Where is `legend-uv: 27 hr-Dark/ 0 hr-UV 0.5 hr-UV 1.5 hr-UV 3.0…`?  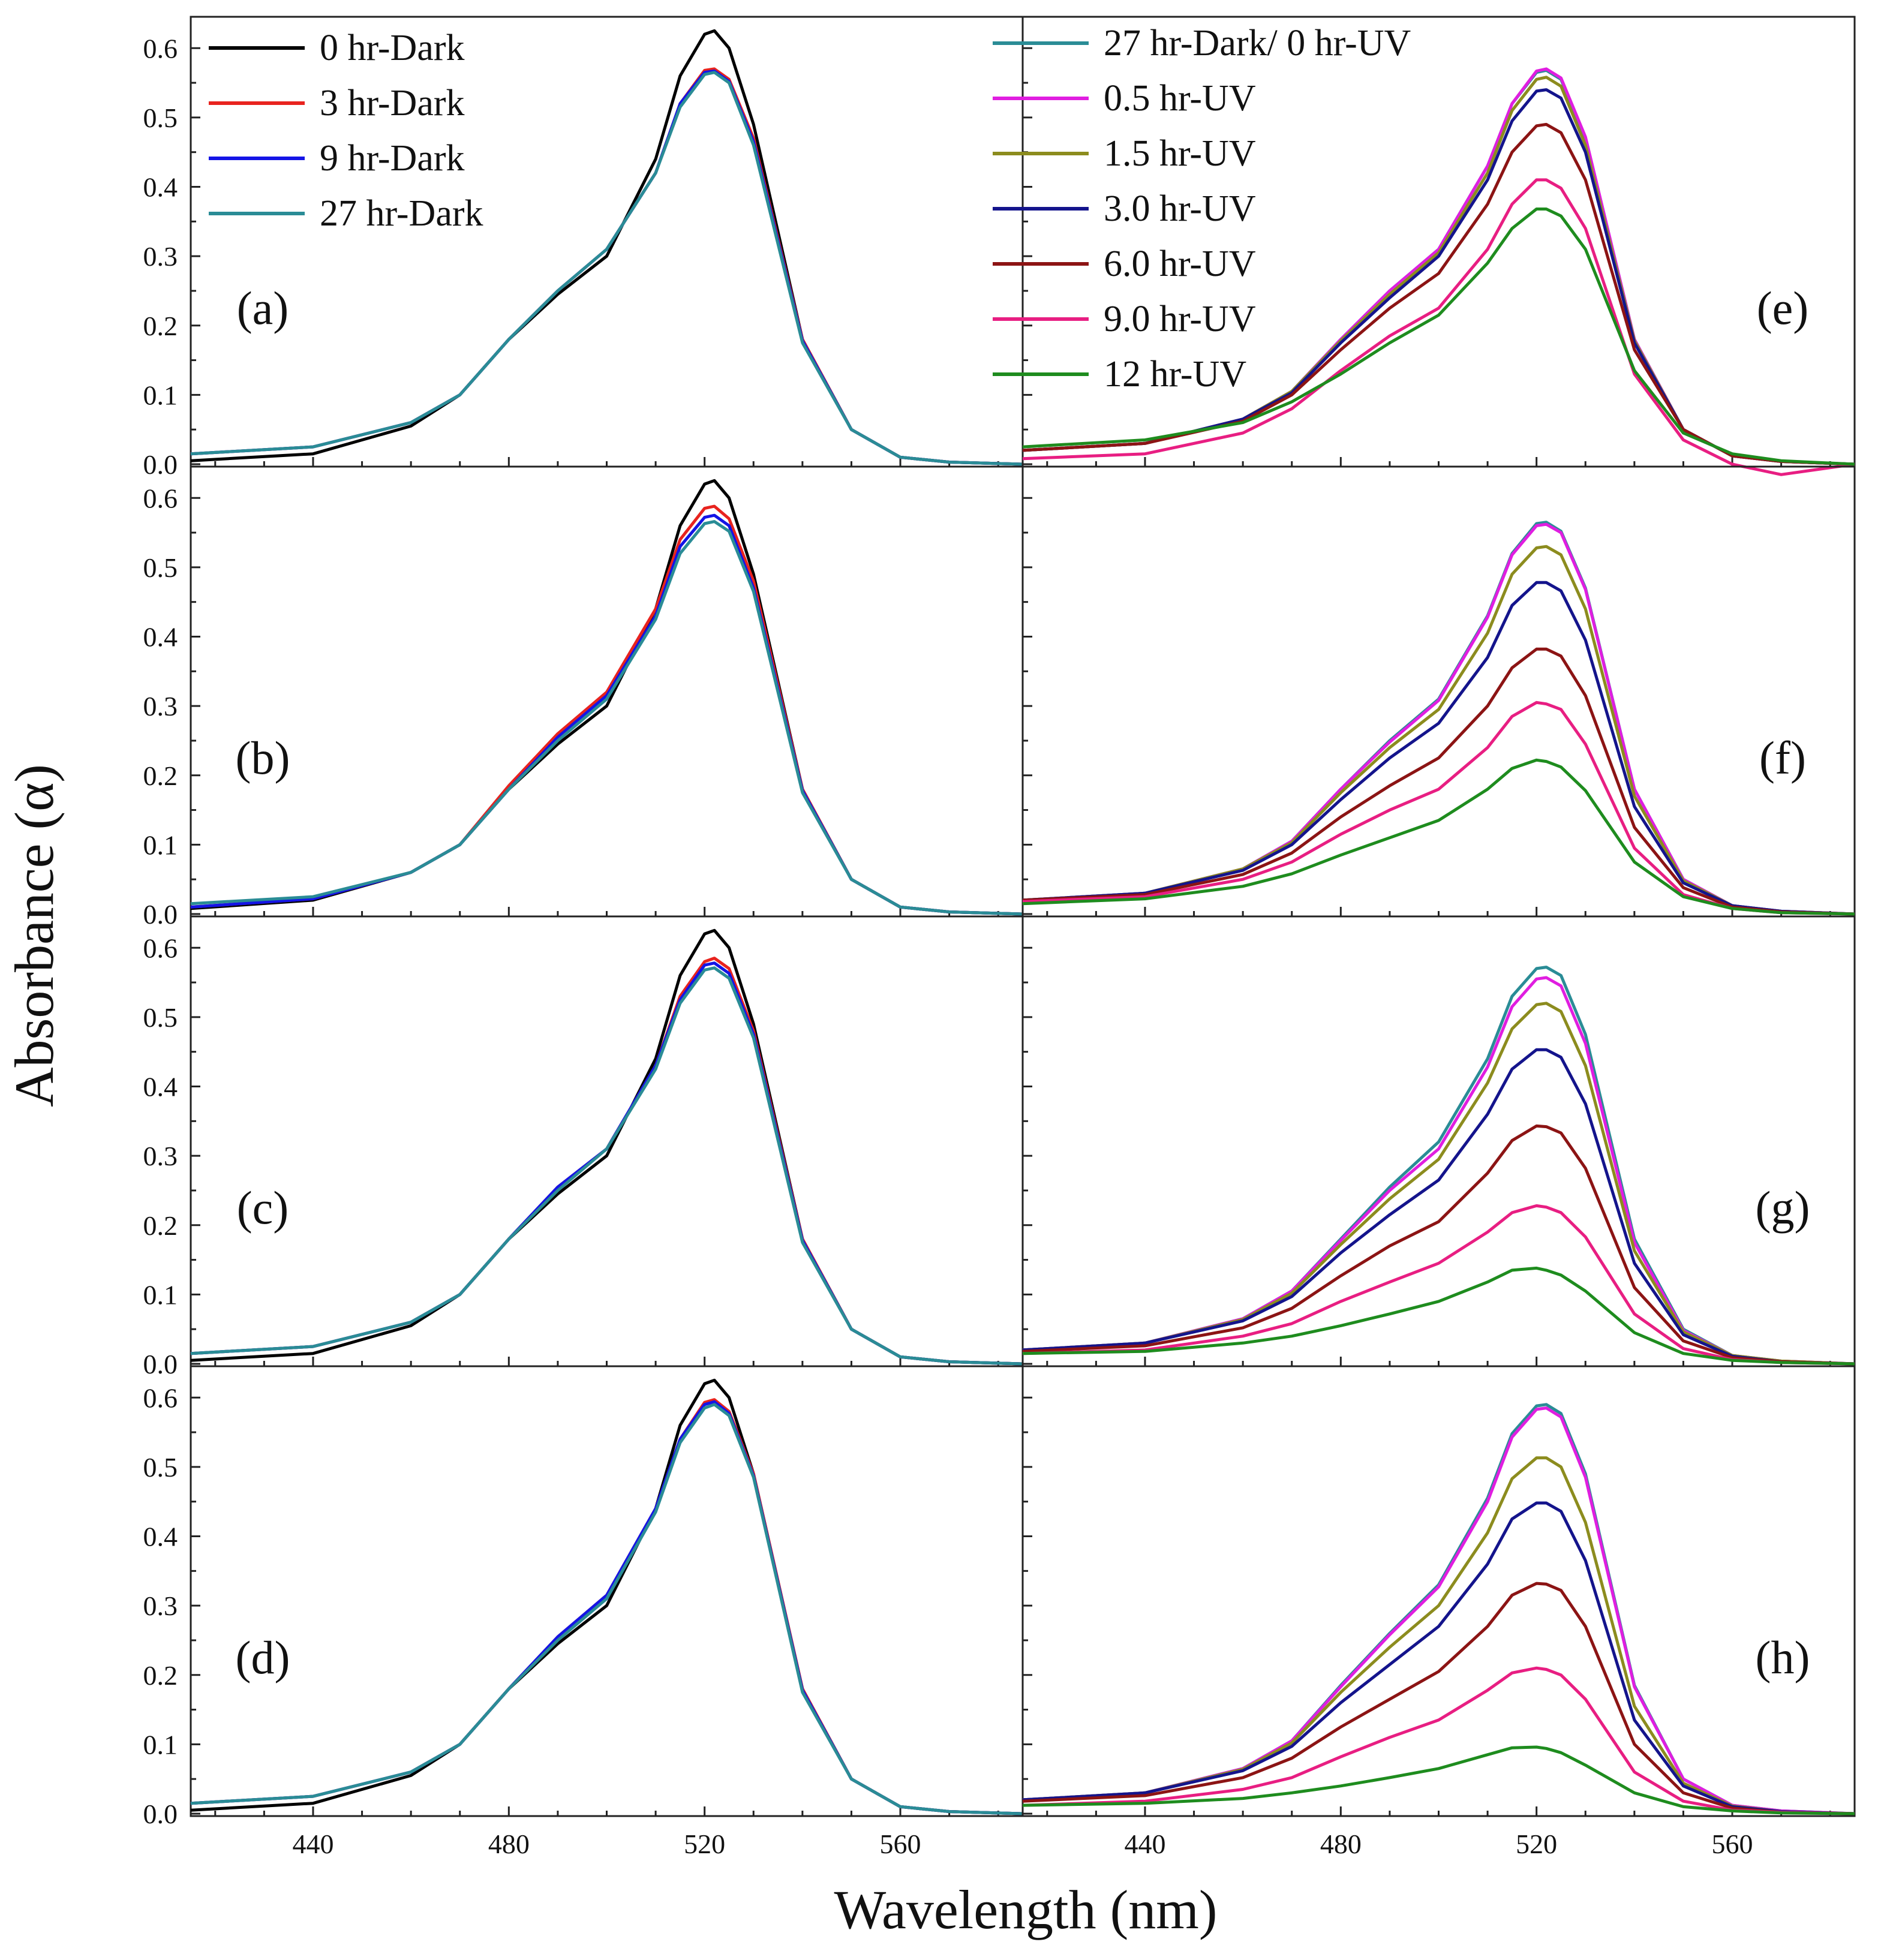
legend-uv: 27 hr-Dark/ 0 hr-UV 0.5 hr-UV 1.5 hr-UV 3.0… is located at coordinates (1202, 209).